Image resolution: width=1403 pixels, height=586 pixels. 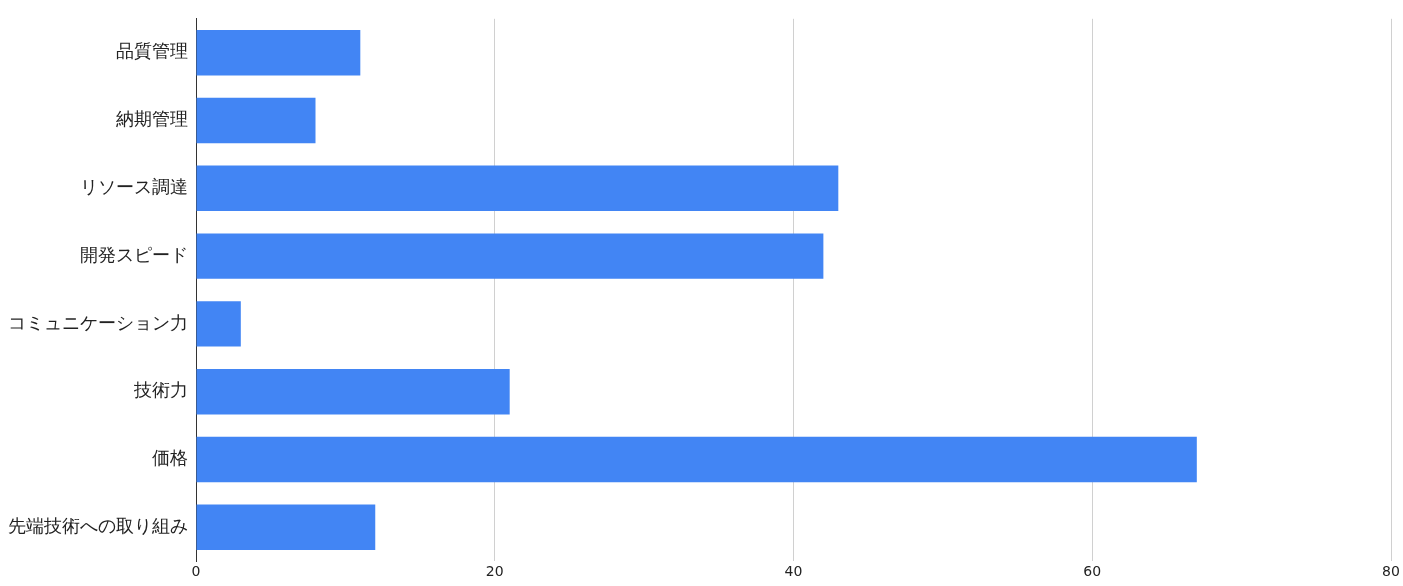 What do you see at coordinates (196, 571) in the screenshot?
I see `x-tick-label: 0` at bounding box center [196, 571].